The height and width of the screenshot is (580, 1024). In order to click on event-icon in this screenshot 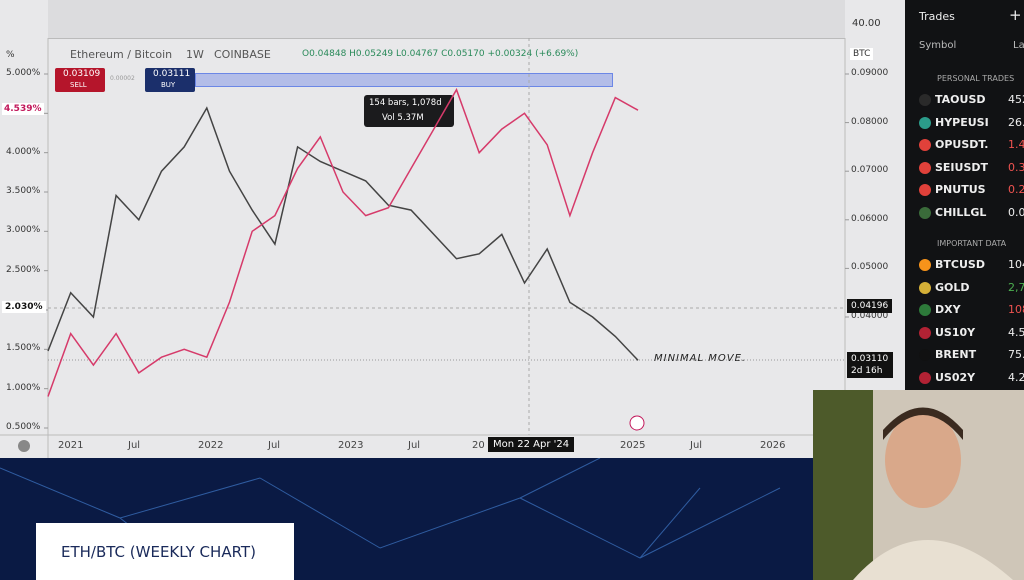, I will do `click(637, 423)`.